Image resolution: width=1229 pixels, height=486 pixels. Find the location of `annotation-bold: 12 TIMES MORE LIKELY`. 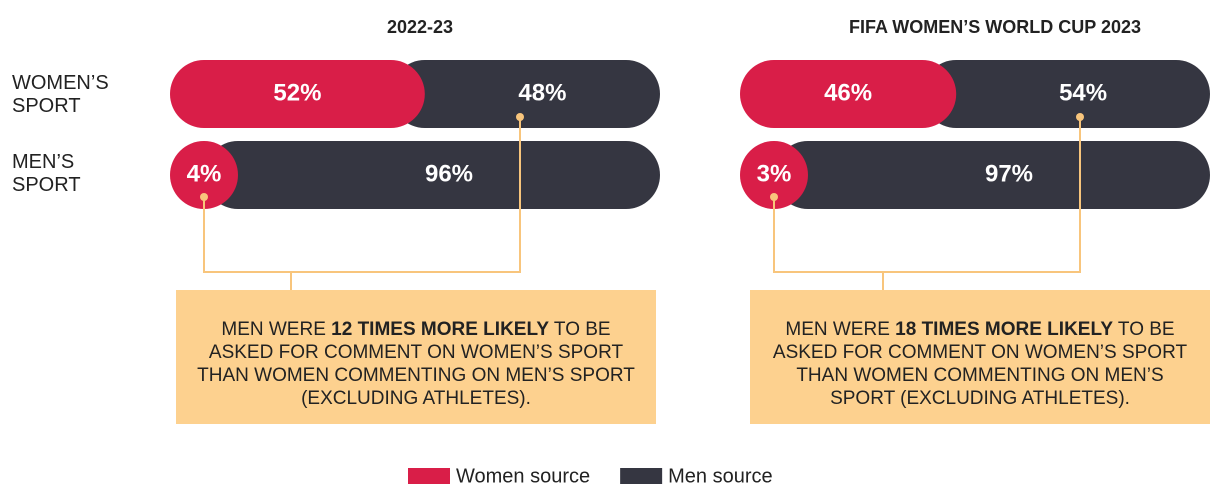

annotation-bold: 12 TIMES MORE LIKELY is located at coordinates (440, 329).